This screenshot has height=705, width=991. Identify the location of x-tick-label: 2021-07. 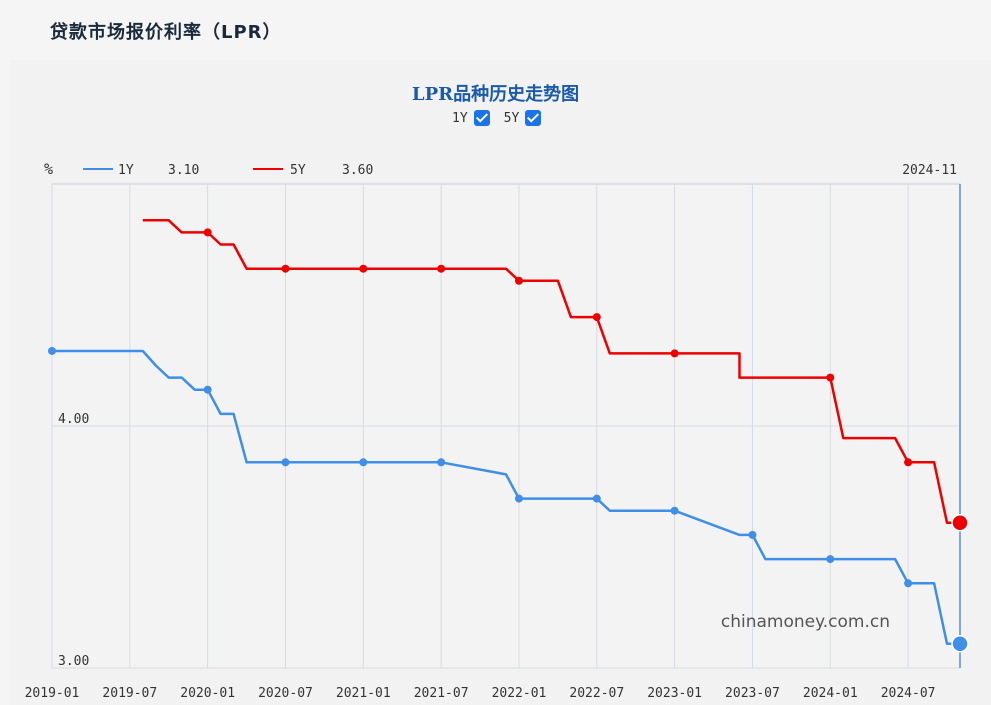
(441, 693).